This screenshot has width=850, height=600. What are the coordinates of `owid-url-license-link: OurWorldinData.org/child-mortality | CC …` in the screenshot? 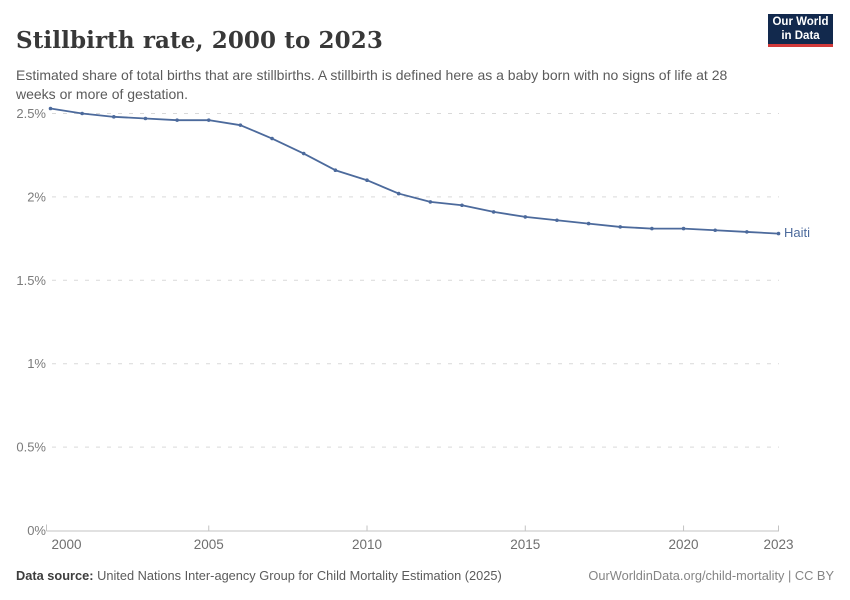 It's located at (711, 575).